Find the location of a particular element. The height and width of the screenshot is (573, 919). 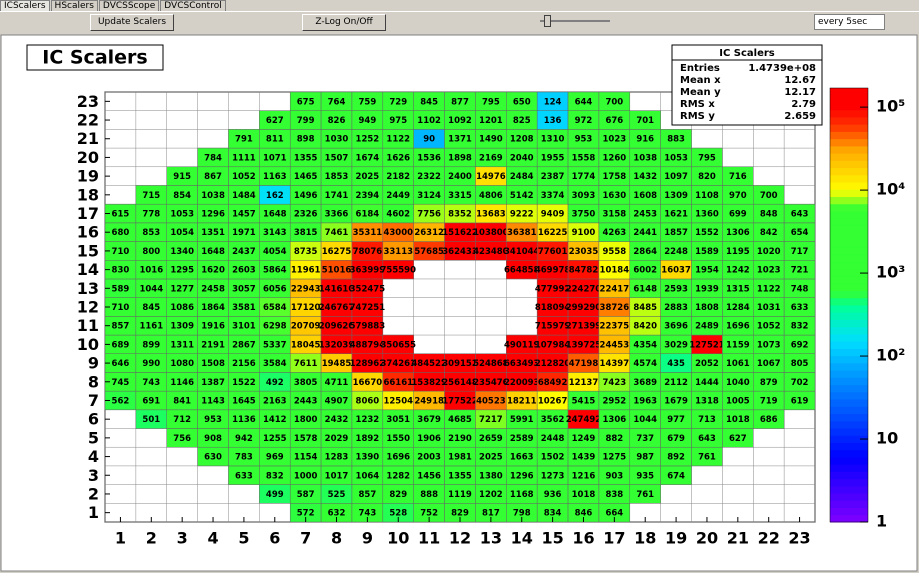

cell-label: 1038 is located at coordinates (645, 158).